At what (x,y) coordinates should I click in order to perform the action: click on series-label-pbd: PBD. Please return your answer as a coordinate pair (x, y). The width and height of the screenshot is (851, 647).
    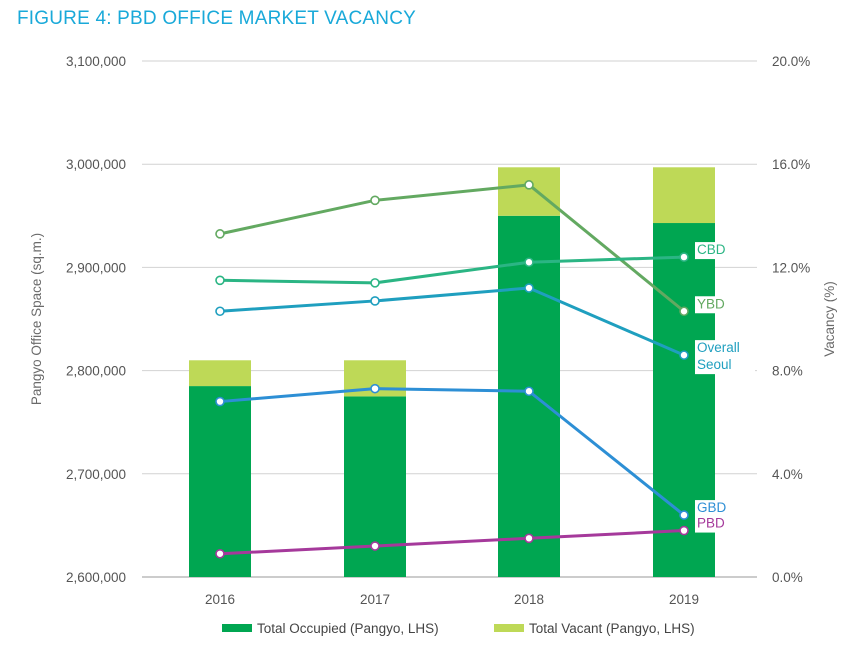
    Looking at the image, I should click on (711, 523).